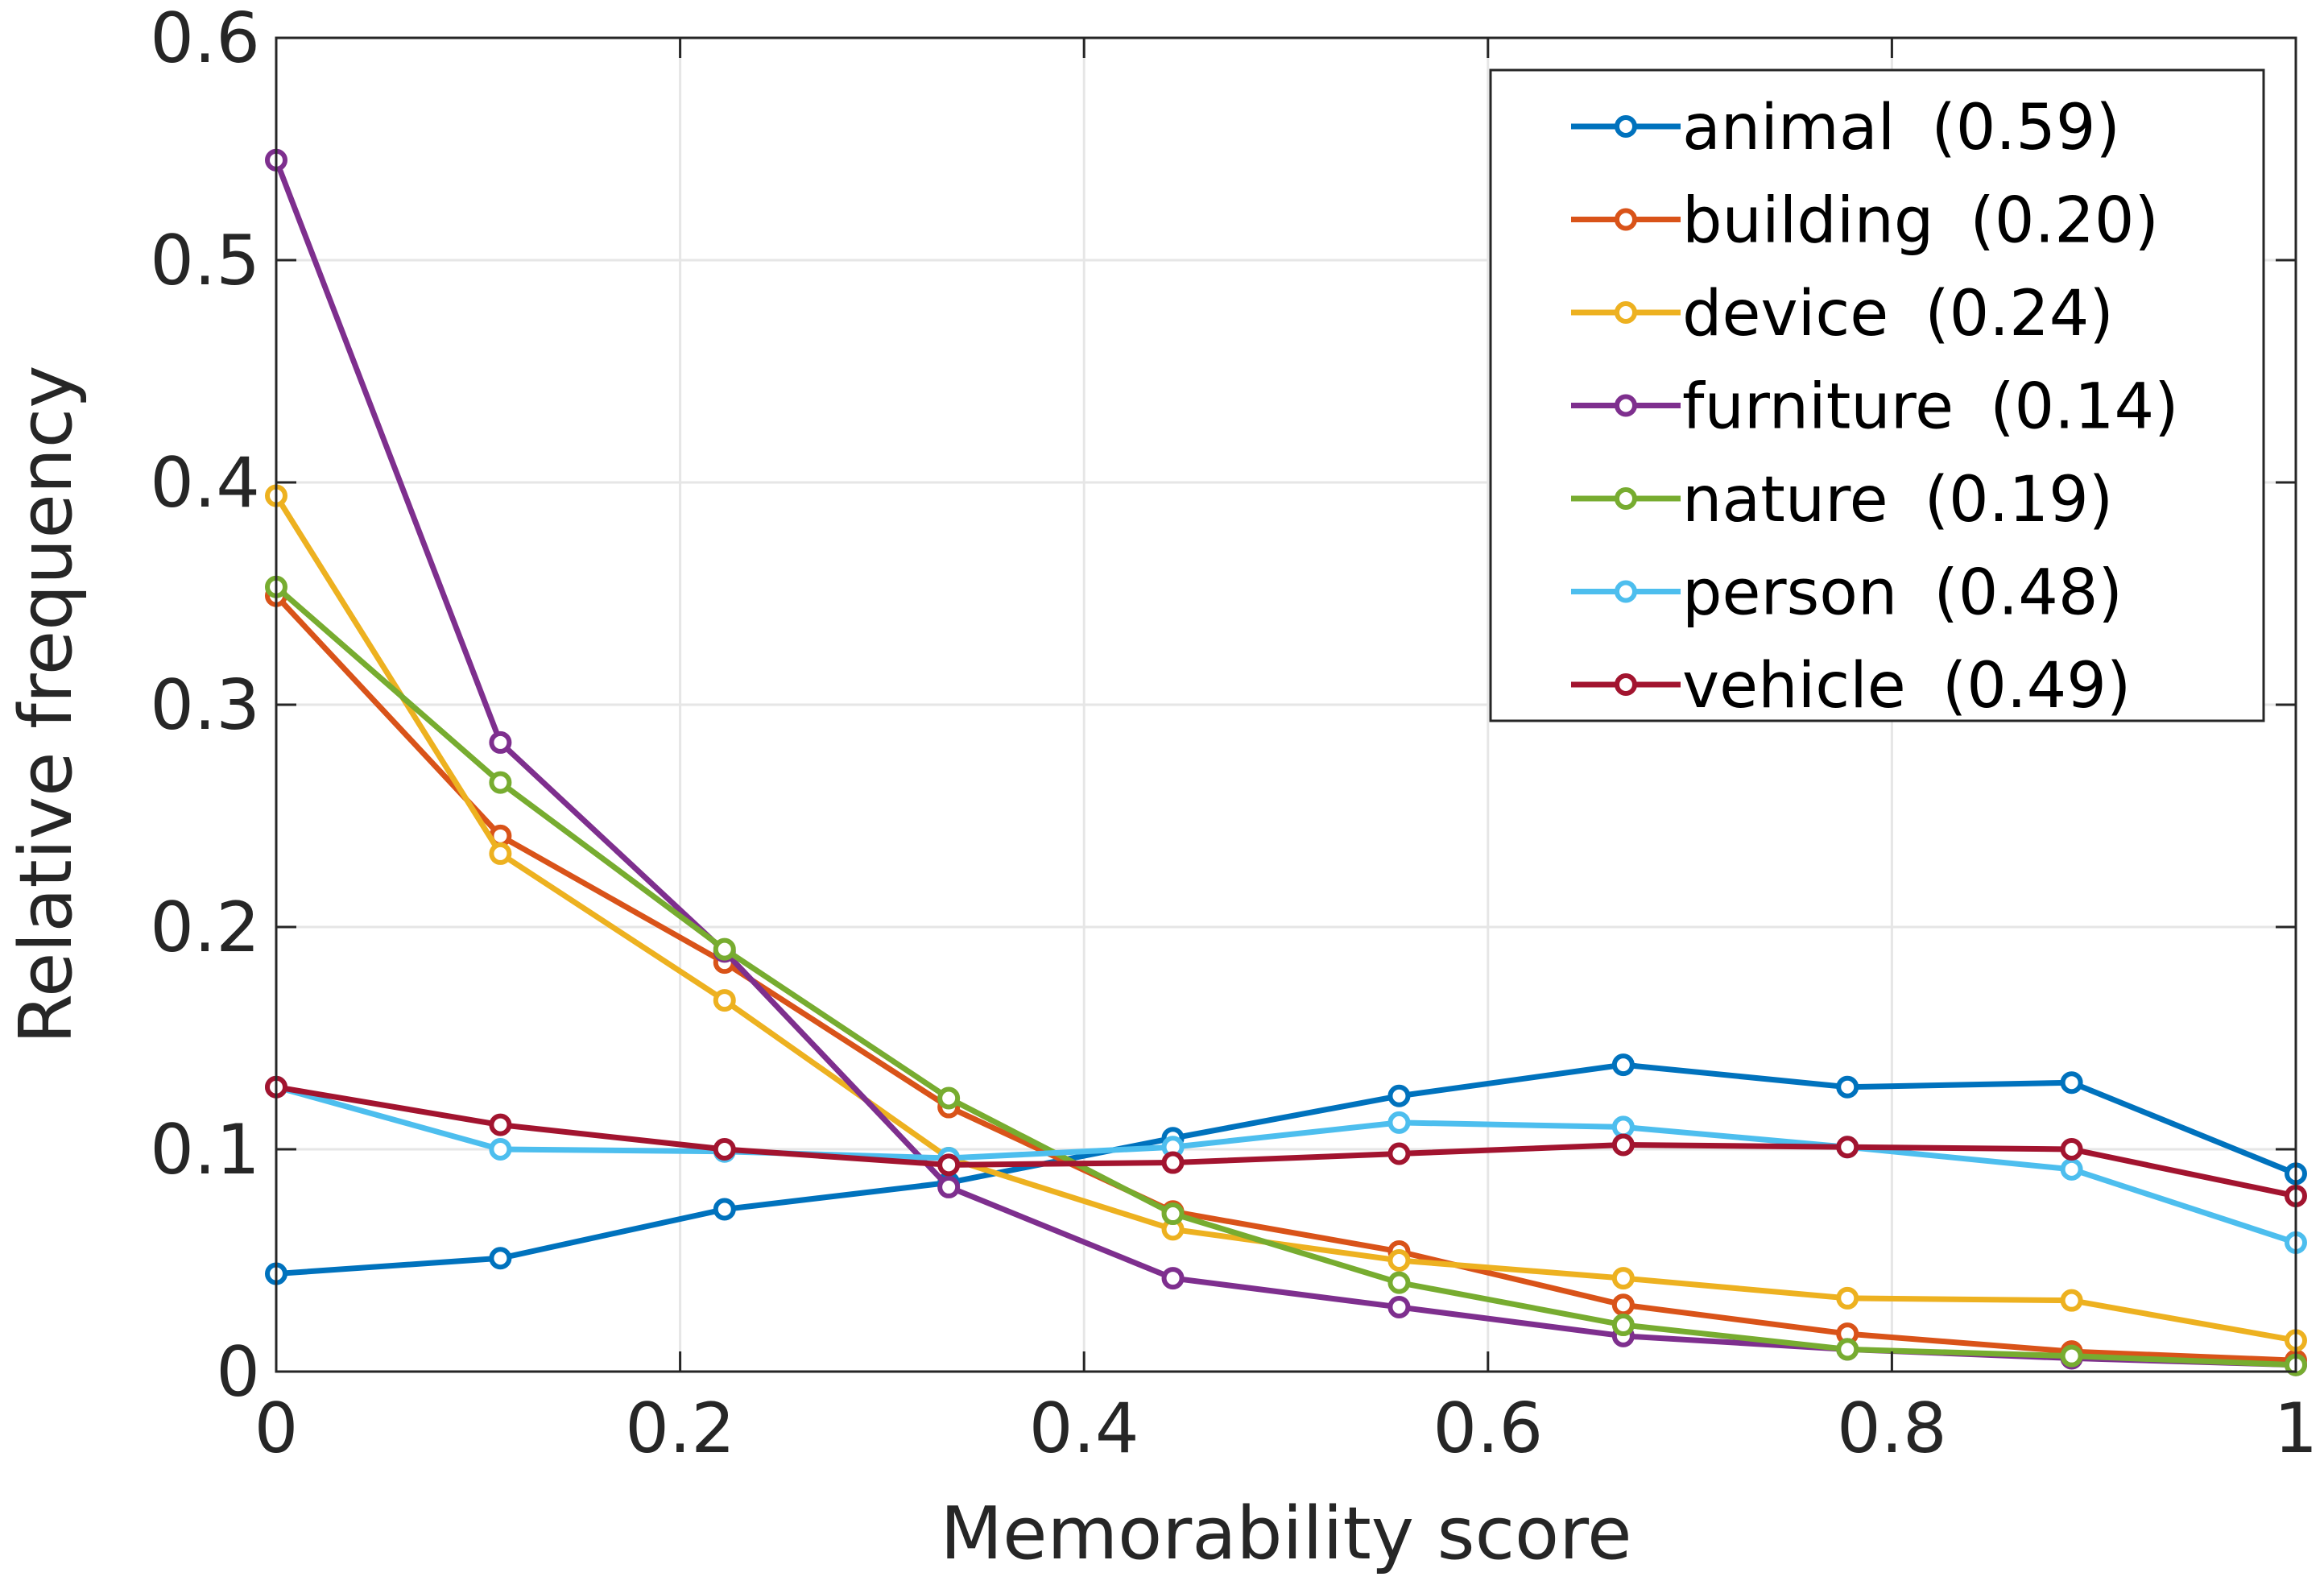 Image resolution: width=2324 pixels, height=1585 pixels. I want to click on x-tick-labels: 0 0.2 0.4 0.6 0.8 1, so click(1286, 1428).